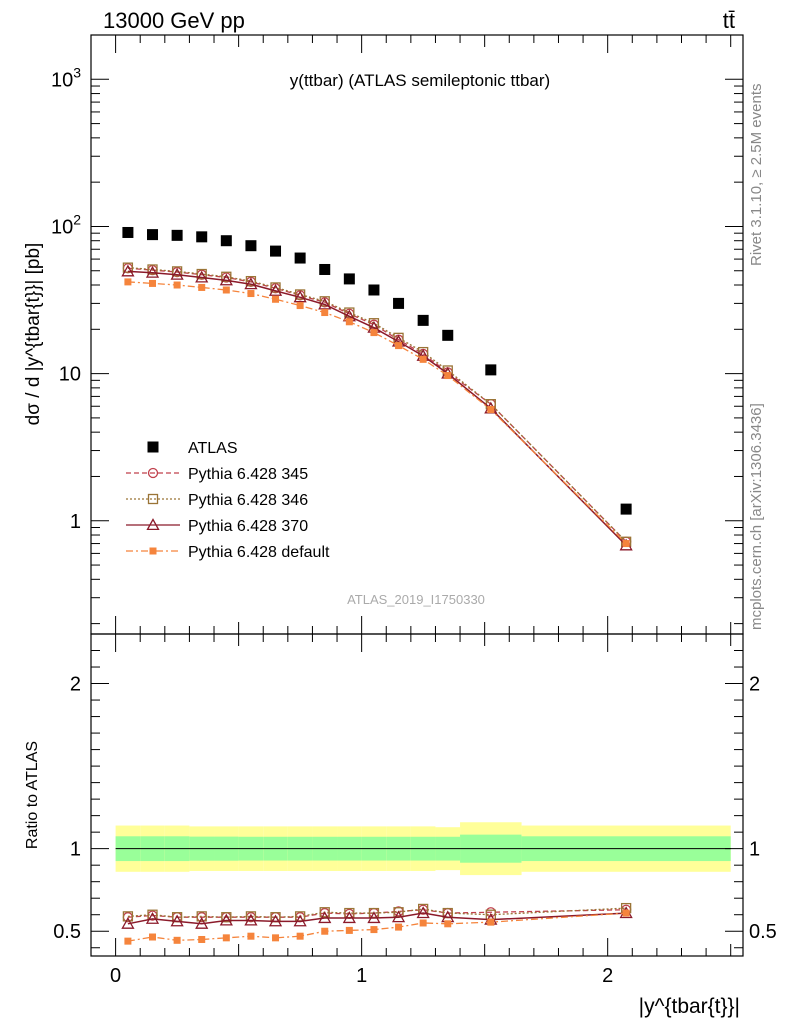  What do you see at coordinates (248, 500) in the screenshot?
I see `legend-label-p346: Pythia 6.428 346` at bounding box center [248, 500].